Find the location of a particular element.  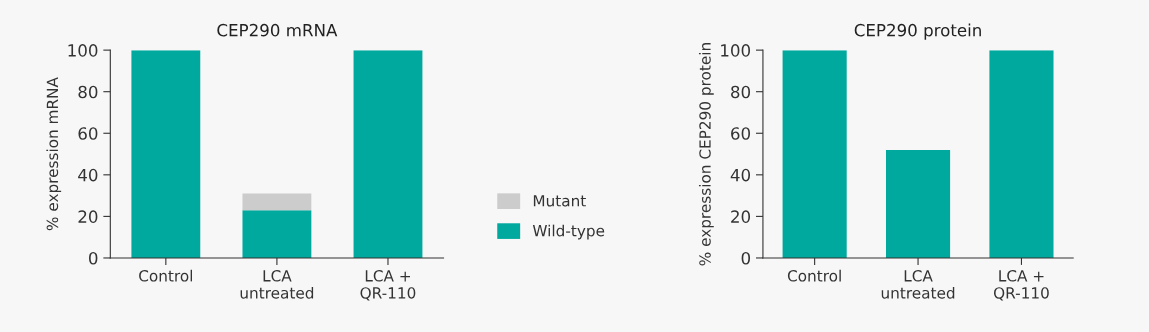

legend-label: Wild-type is located at coordinates (568, 232).